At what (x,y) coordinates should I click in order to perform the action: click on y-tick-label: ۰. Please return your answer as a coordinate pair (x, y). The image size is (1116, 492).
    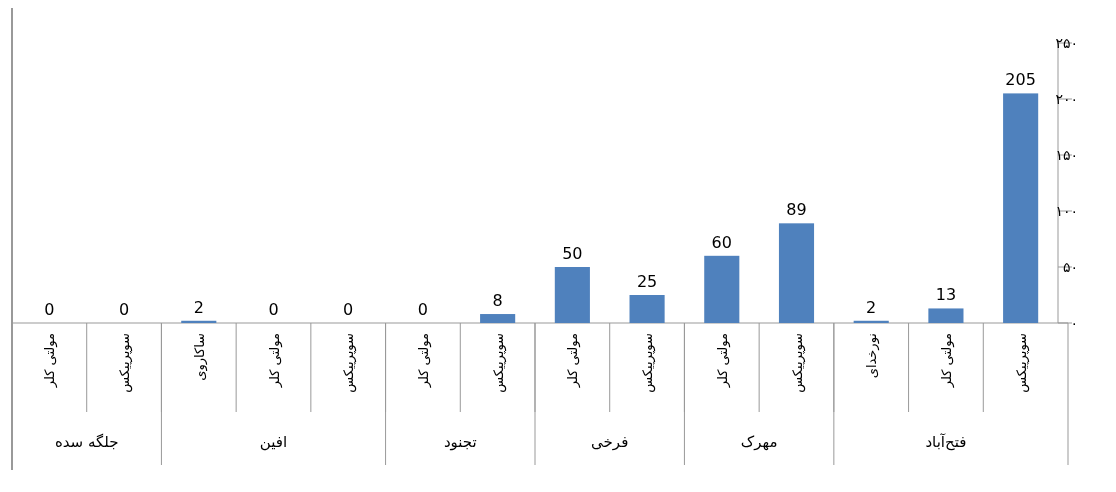
    Looking at the image, I should click on (1074, 323).